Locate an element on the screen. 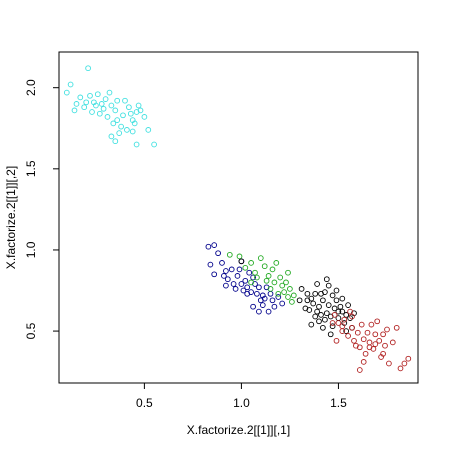 The image size is (450, 450). x-axis-label: X.factorize.2[[1]][,1] is located at coordinates (238, 430).